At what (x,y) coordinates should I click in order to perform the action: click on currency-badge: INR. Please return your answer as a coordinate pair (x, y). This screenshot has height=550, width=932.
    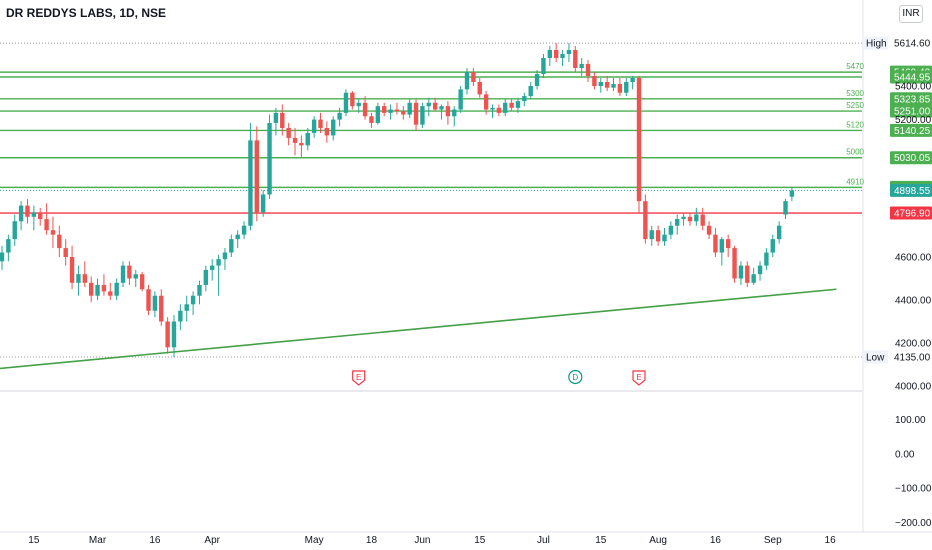
    Looking at the image, I should click on (911, 14).